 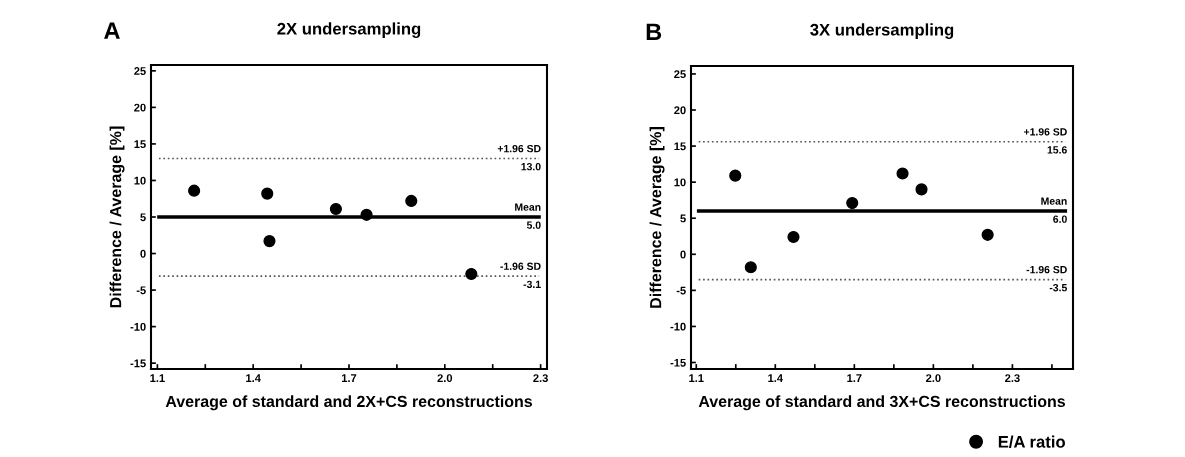 I want to click on annotation: 13.0, so click(x=531, y=166).